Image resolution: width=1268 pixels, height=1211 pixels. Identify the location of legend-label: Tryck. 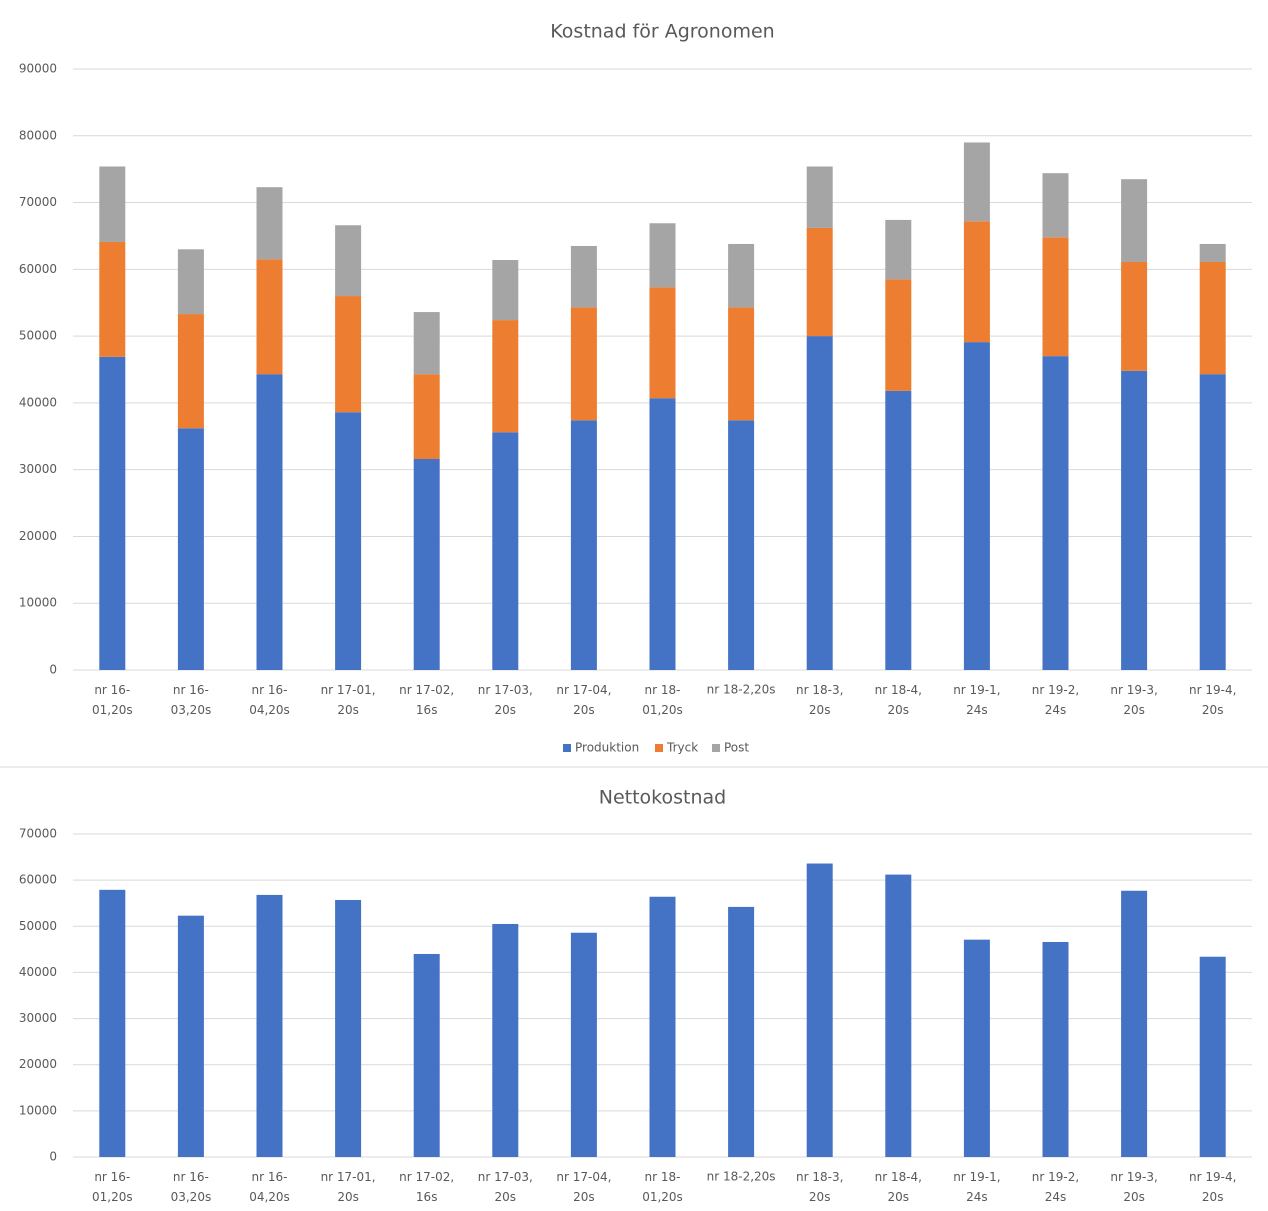
(682, 748).